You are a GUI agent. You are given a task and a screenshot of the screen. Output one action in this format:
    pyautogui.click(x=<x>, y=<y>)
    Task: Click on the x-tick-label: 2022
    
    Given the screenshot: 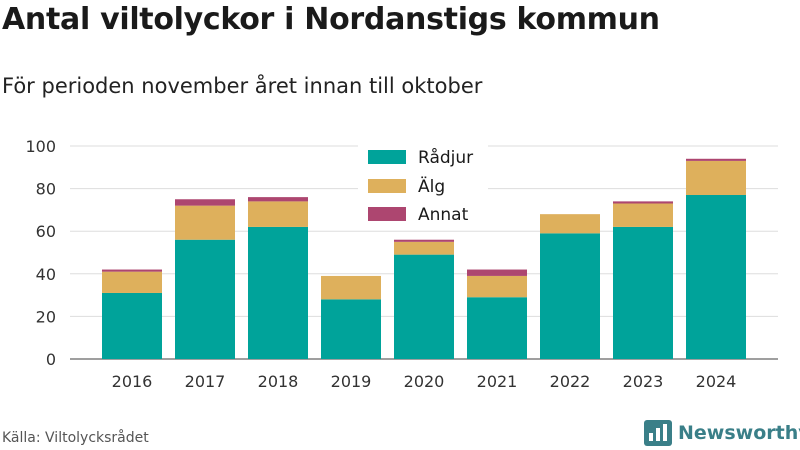 What is the action you would take?
    pyautogui.click(x=570, y=381)
    